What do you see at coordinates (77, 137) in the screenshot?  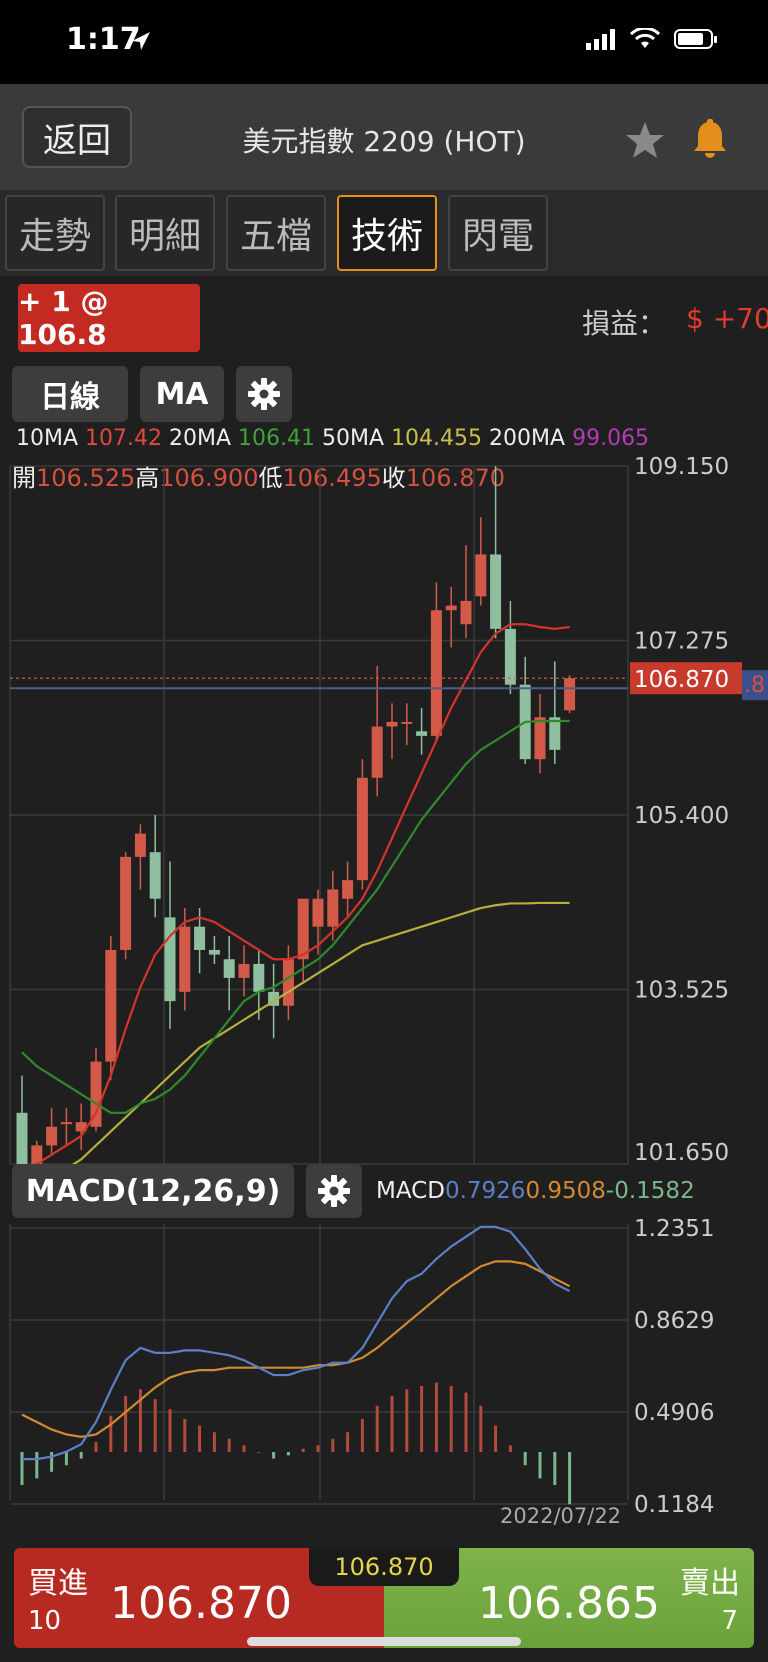 I see `back-button: 返回` at bounding box center [77, 137].